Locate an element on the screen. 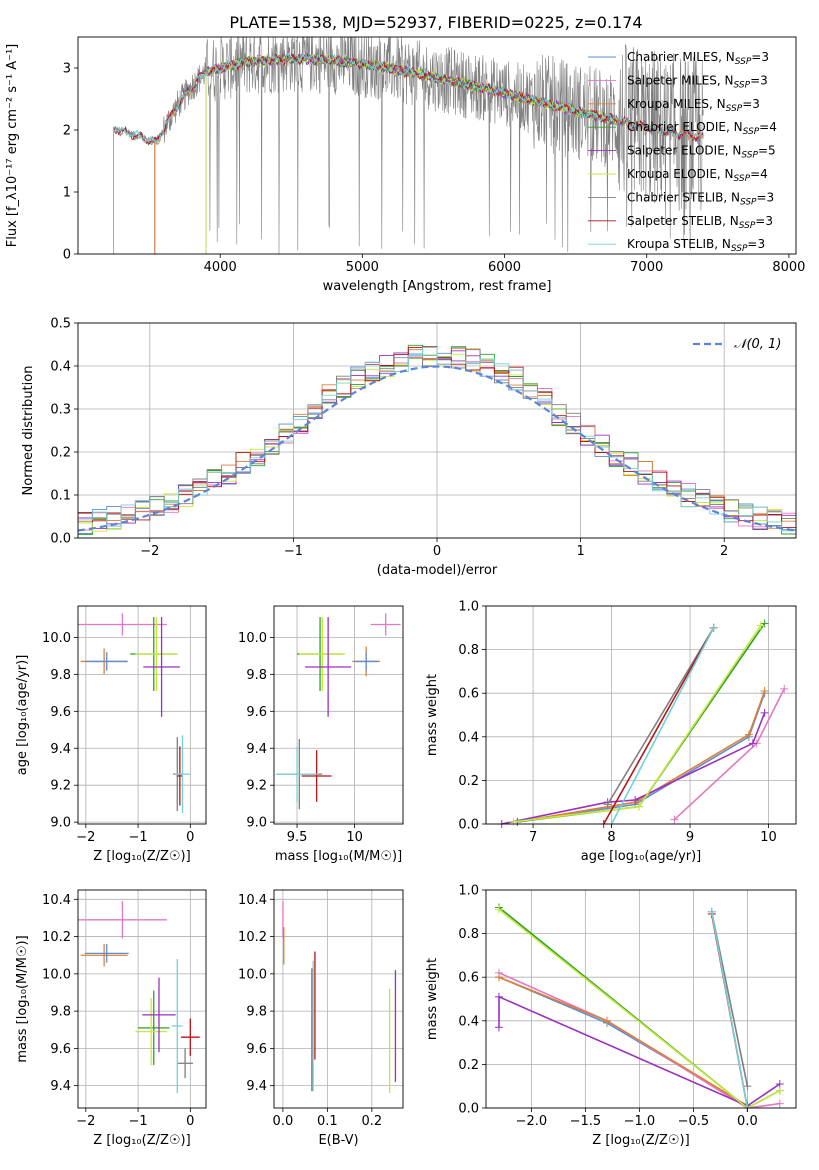 The height and width of the screenshot is (1170, 819). x-tick-label: 1 is located at coordinates (580, 551).